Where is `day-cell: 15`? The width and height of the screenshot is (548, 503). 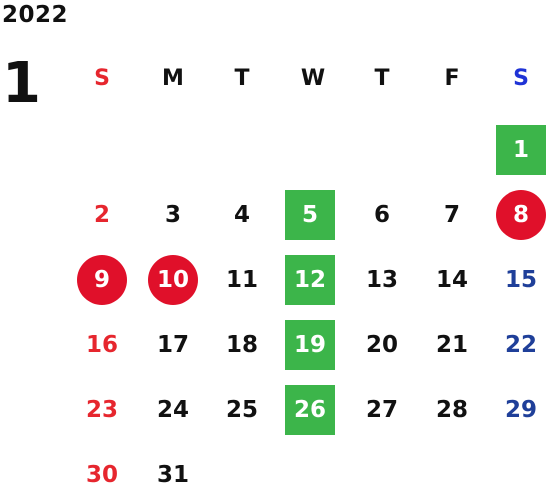
day-cell: 15 is located at coordinates (520, 280).